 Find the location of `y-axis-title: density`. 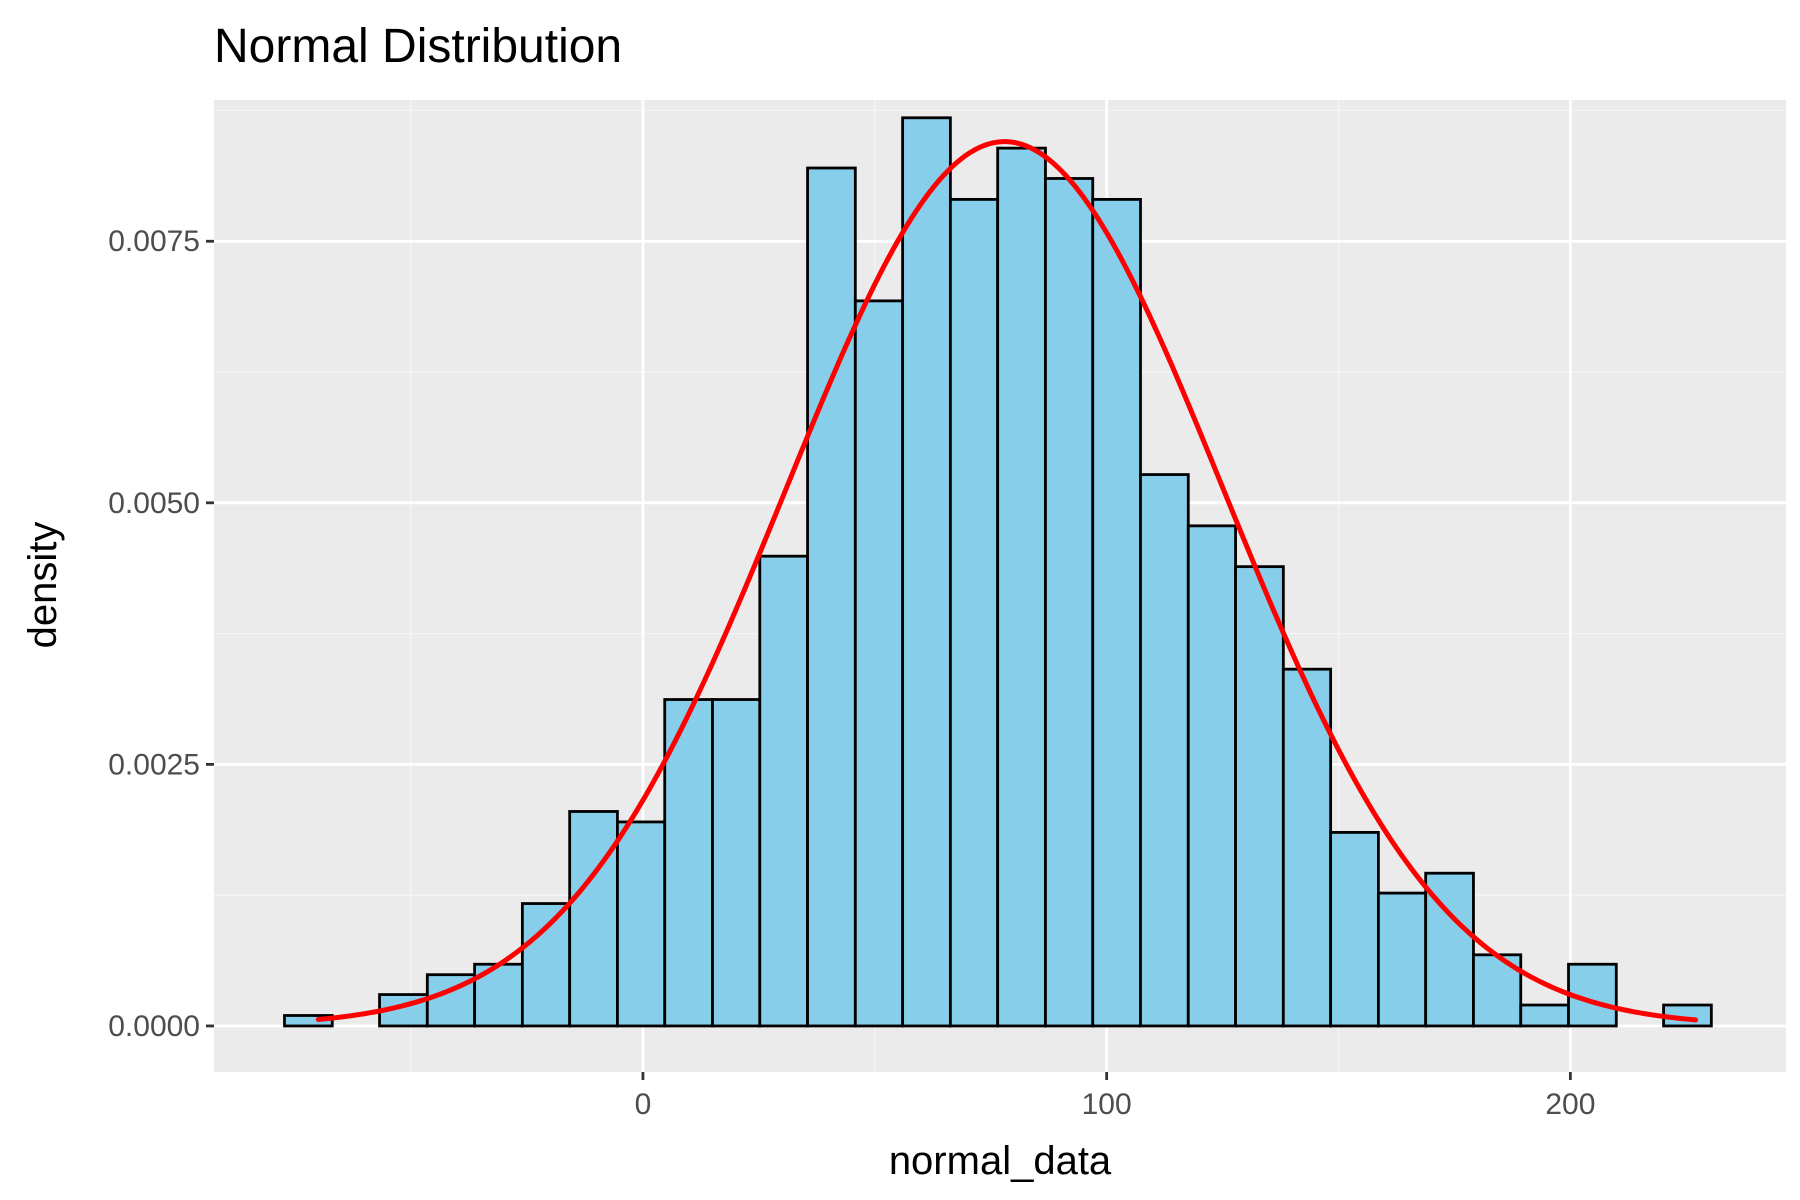

y-axis-title: density is located at coordinates (43, 585).